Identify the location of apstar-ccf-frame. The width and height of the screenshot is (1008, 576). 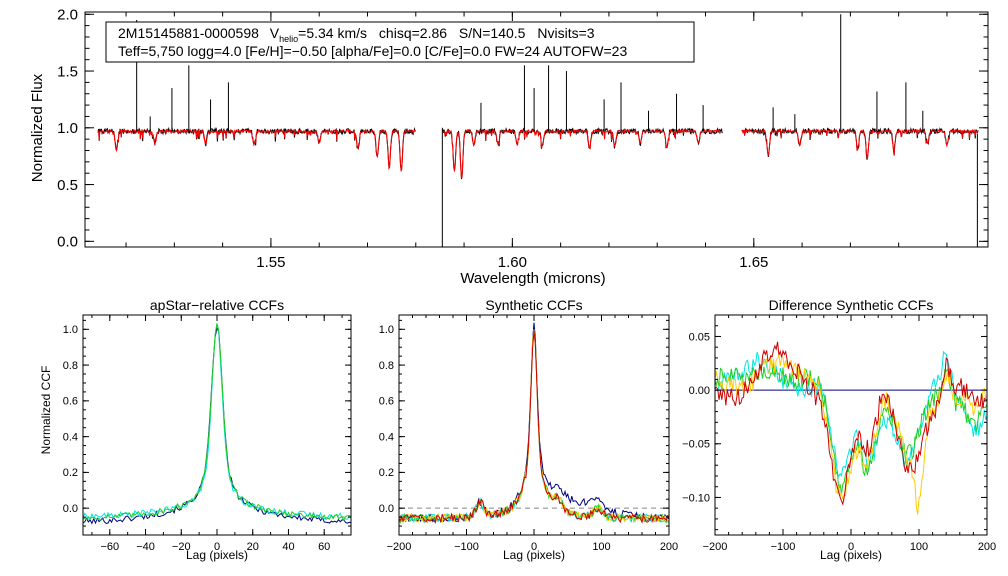
(217, 425).